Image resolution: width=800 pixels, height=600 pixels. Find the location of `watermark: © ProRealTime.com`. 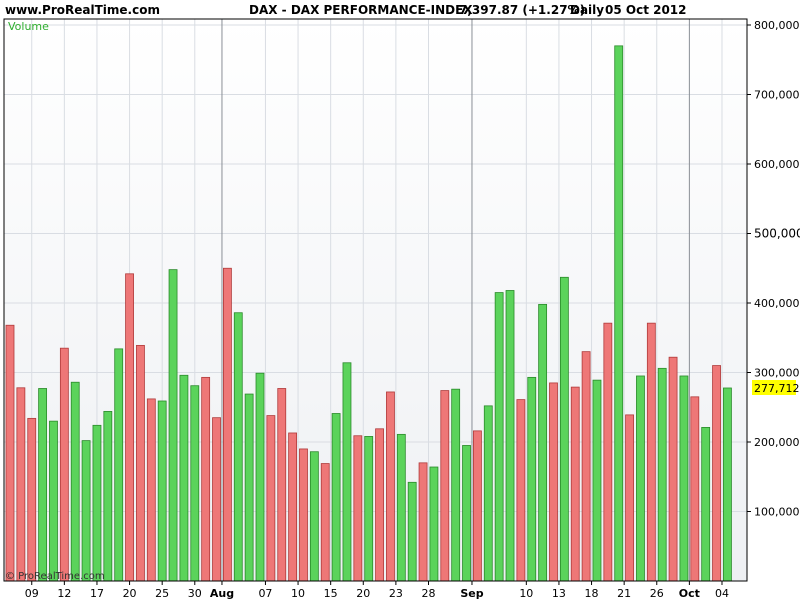

watermark: © ProRealTime.com is located at coordinates (55, 576).